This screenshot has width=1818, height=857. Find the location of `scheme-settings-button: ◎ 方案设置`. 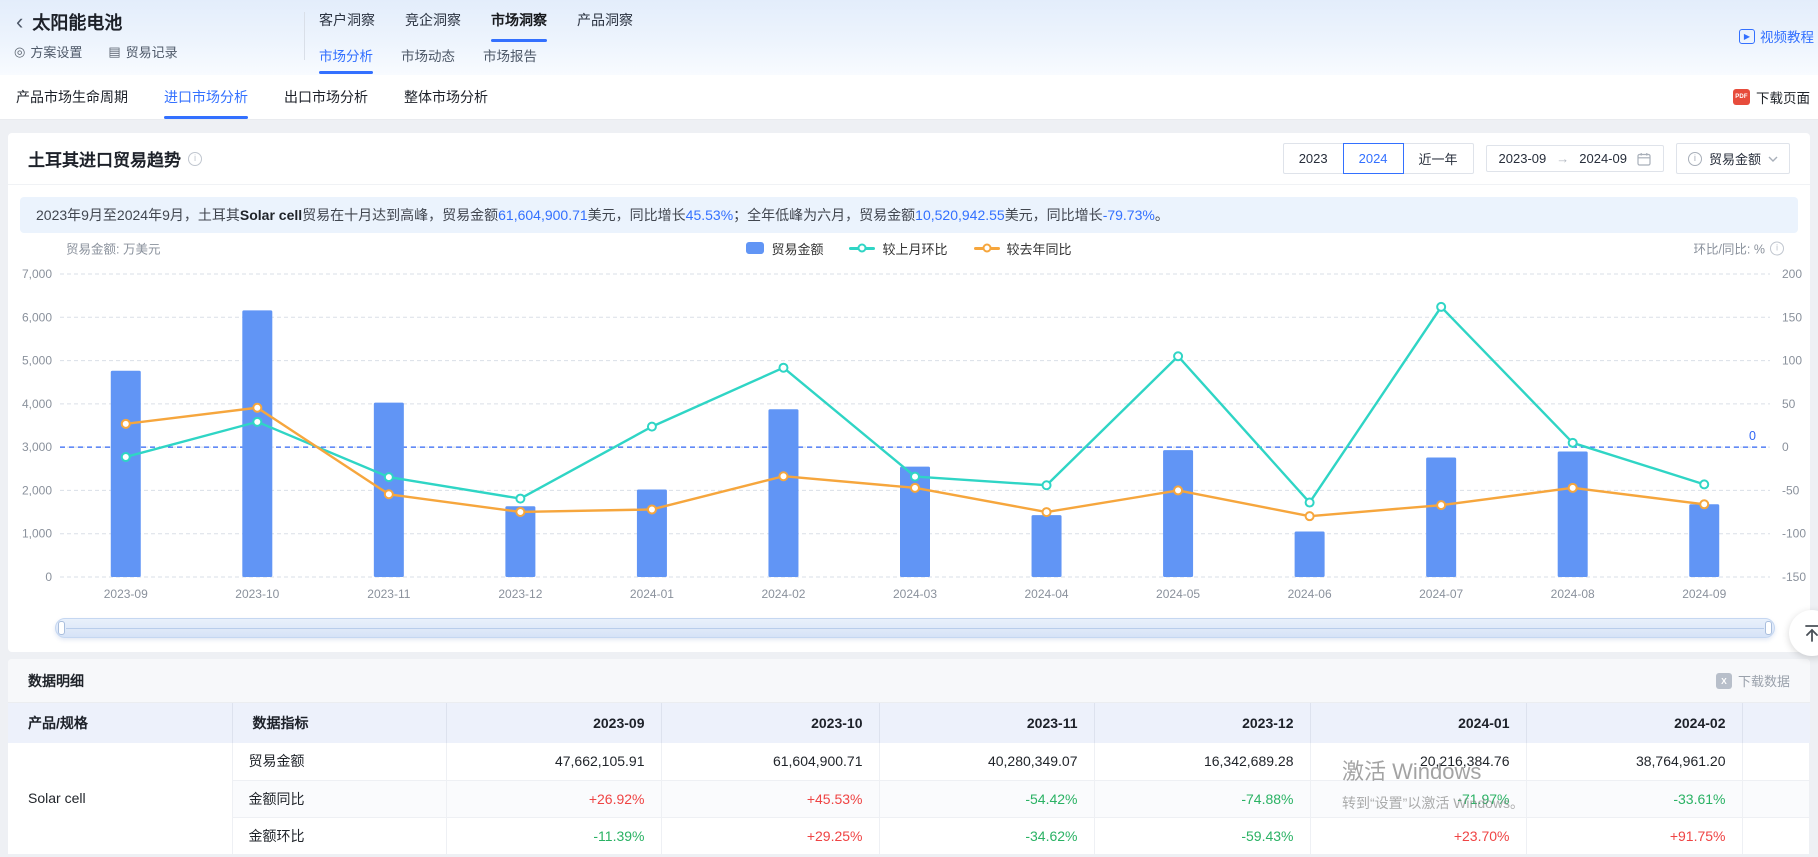

scheme-settings-button: ◎ 方案设置 is located at coordinates (48, 51).